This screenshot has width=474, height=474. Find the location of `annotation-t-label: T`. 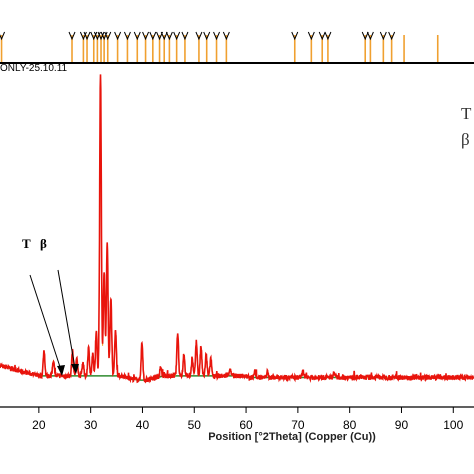

annotation-t-label: T is located at coordinates (26, 243).